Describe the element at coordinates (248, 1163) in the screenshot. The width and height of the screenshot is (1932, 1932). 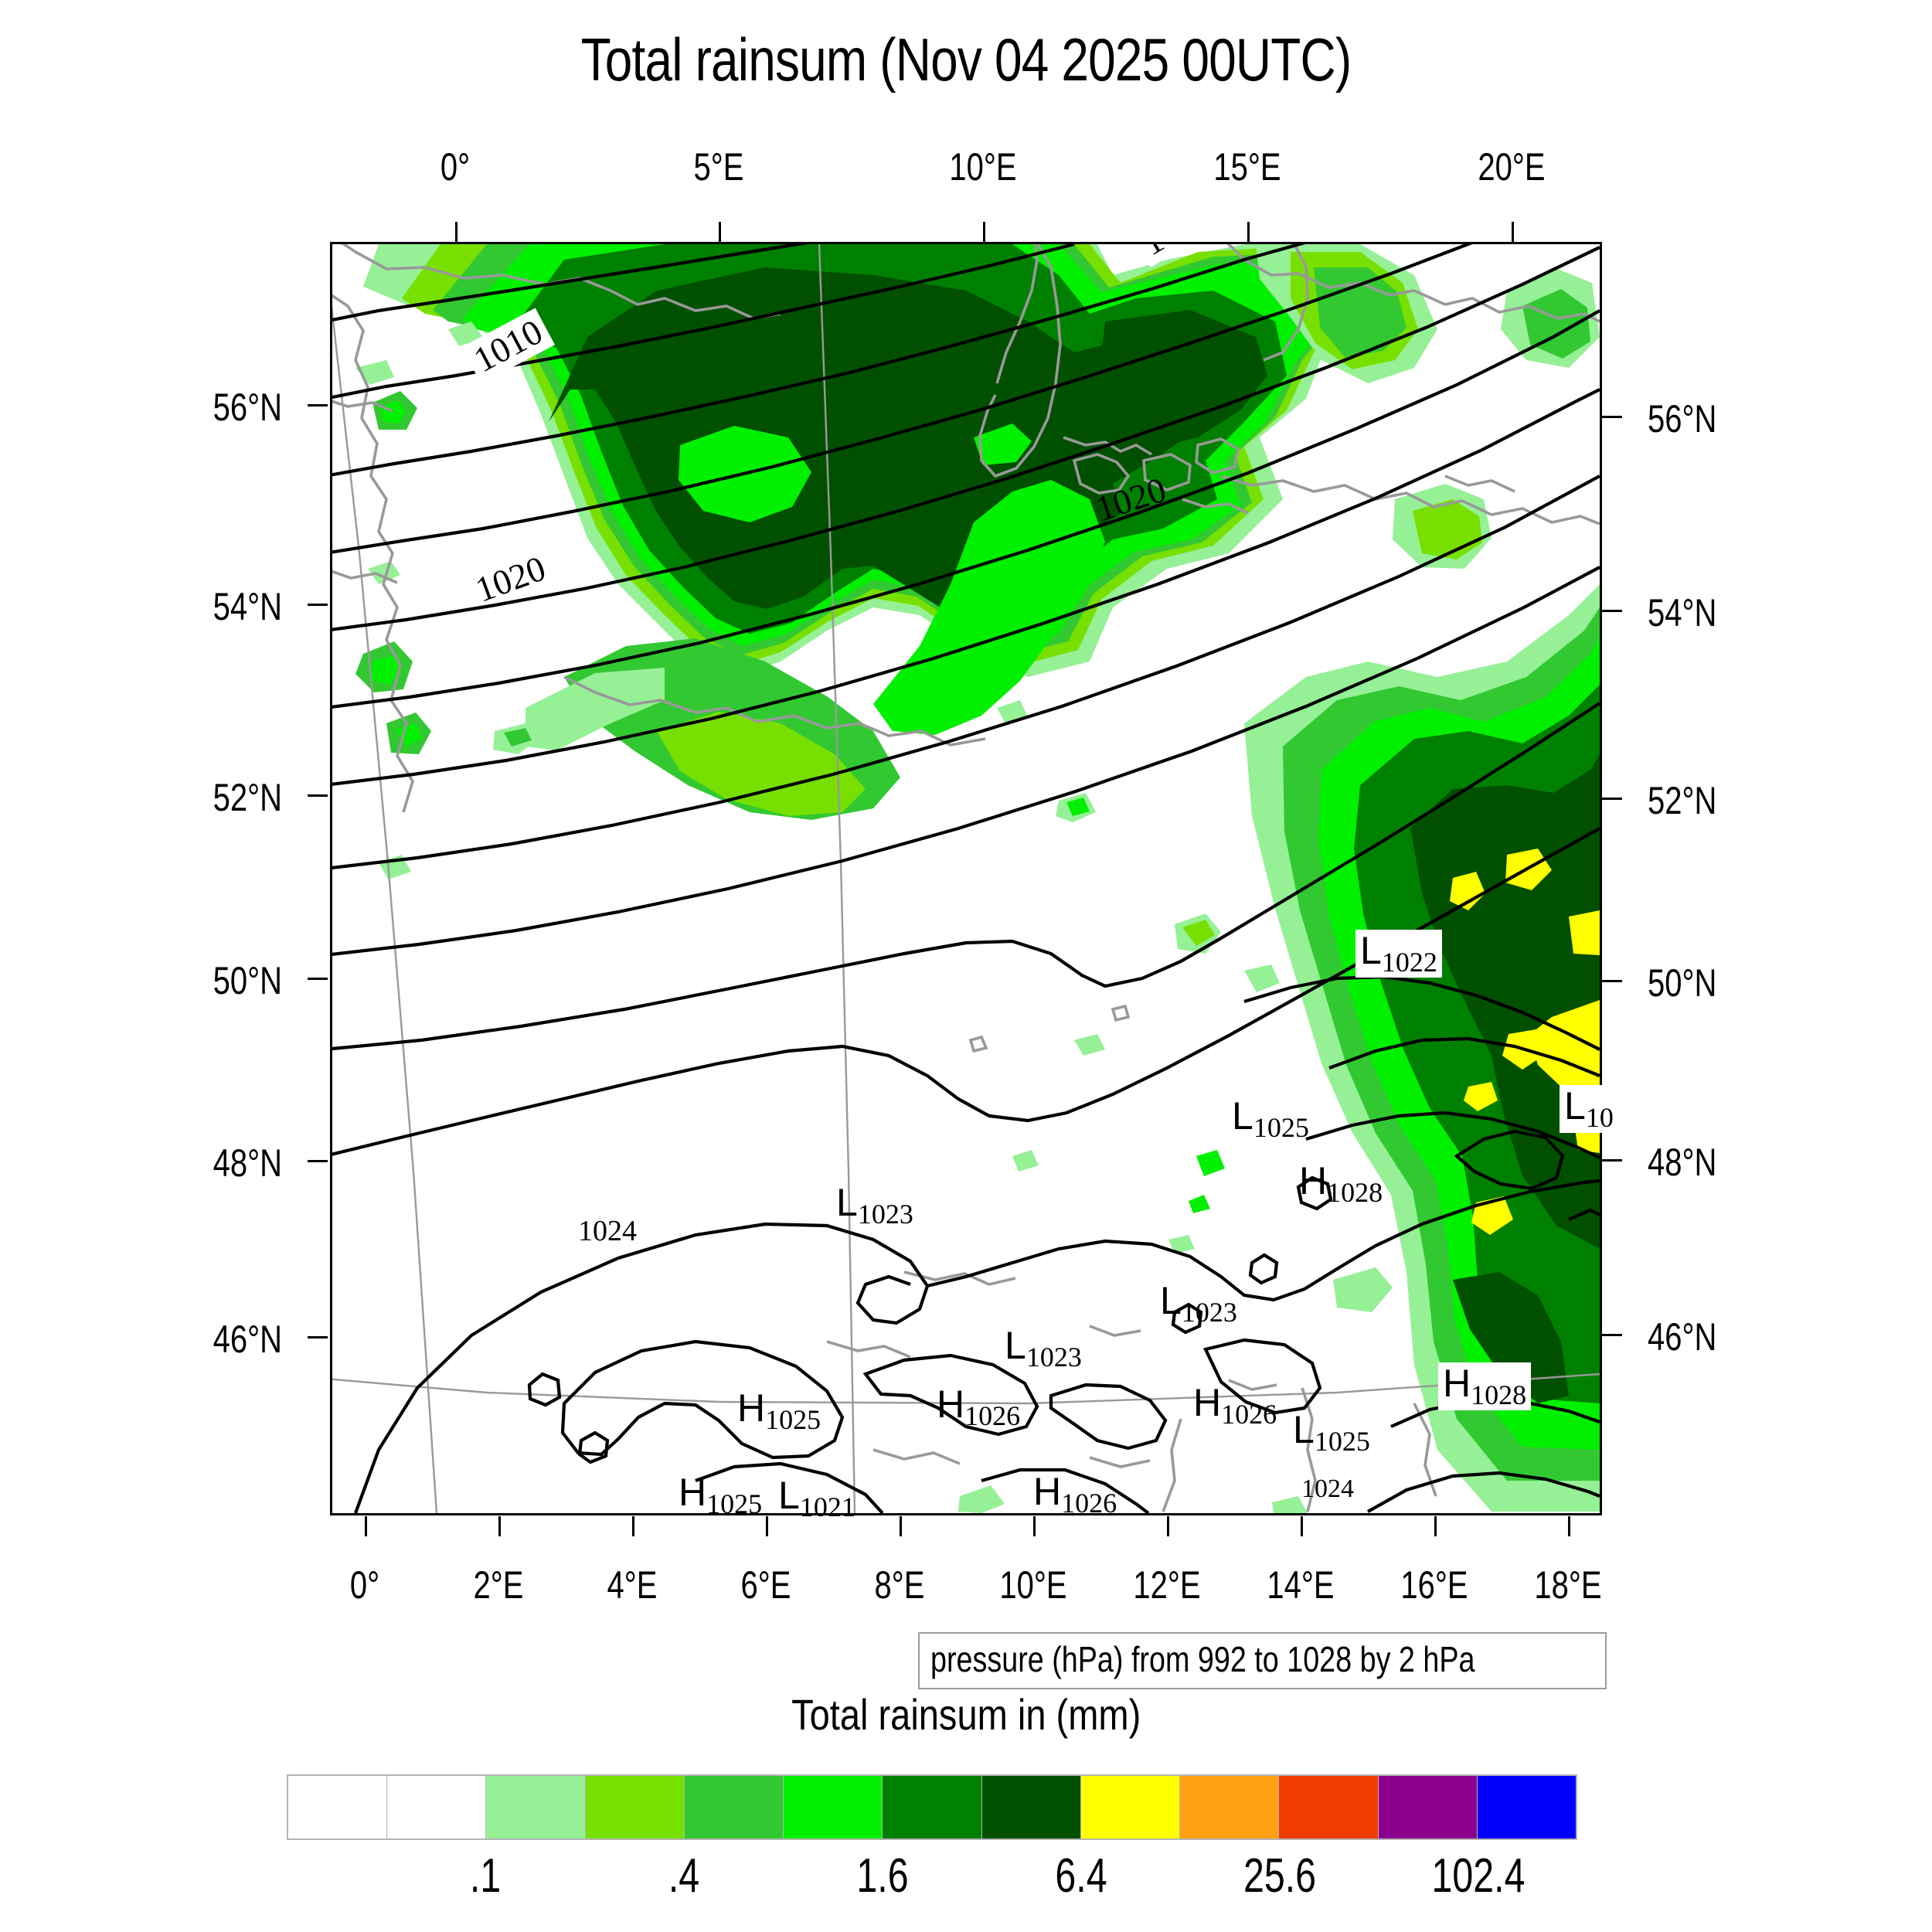
I see `axis-label-left-4: 48°N` at that location.